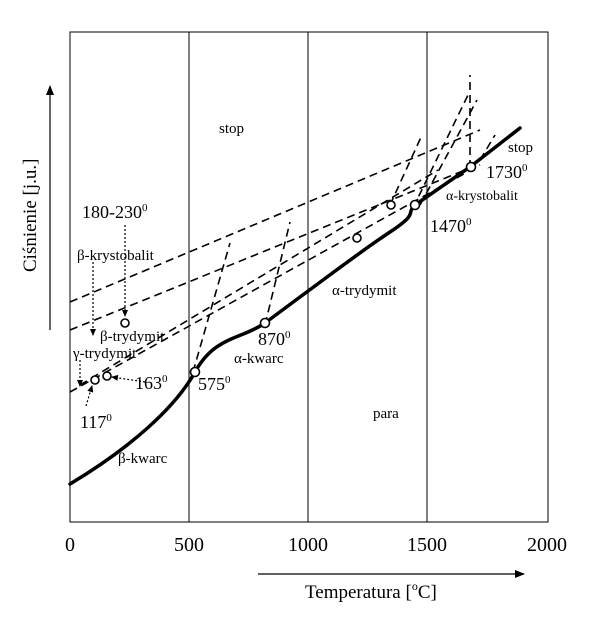  I want to click on x-tick-500: 500, so click(189, 545).